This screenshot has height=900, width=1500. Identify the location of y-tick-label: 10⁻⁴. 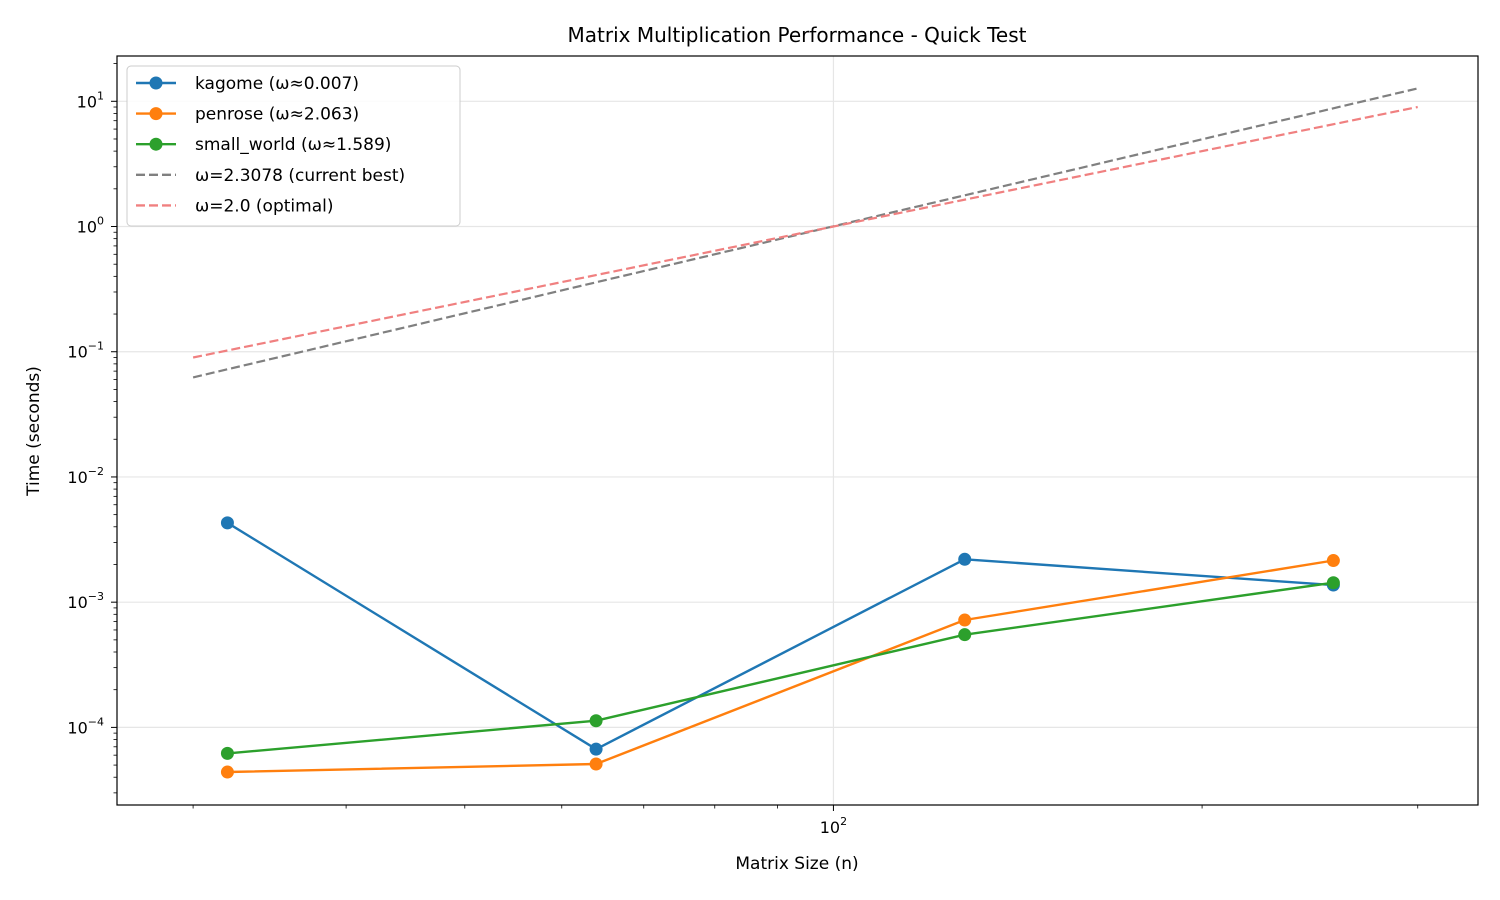
(85, 726).